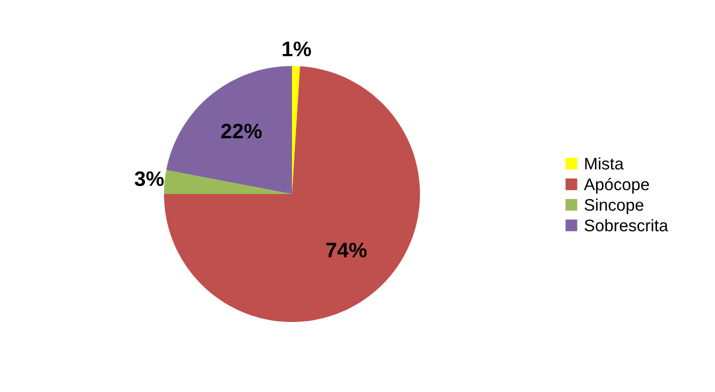  Describe the element at coordinates (604, 163) in the screenshot. I see `legend-label: Mista` at that location.